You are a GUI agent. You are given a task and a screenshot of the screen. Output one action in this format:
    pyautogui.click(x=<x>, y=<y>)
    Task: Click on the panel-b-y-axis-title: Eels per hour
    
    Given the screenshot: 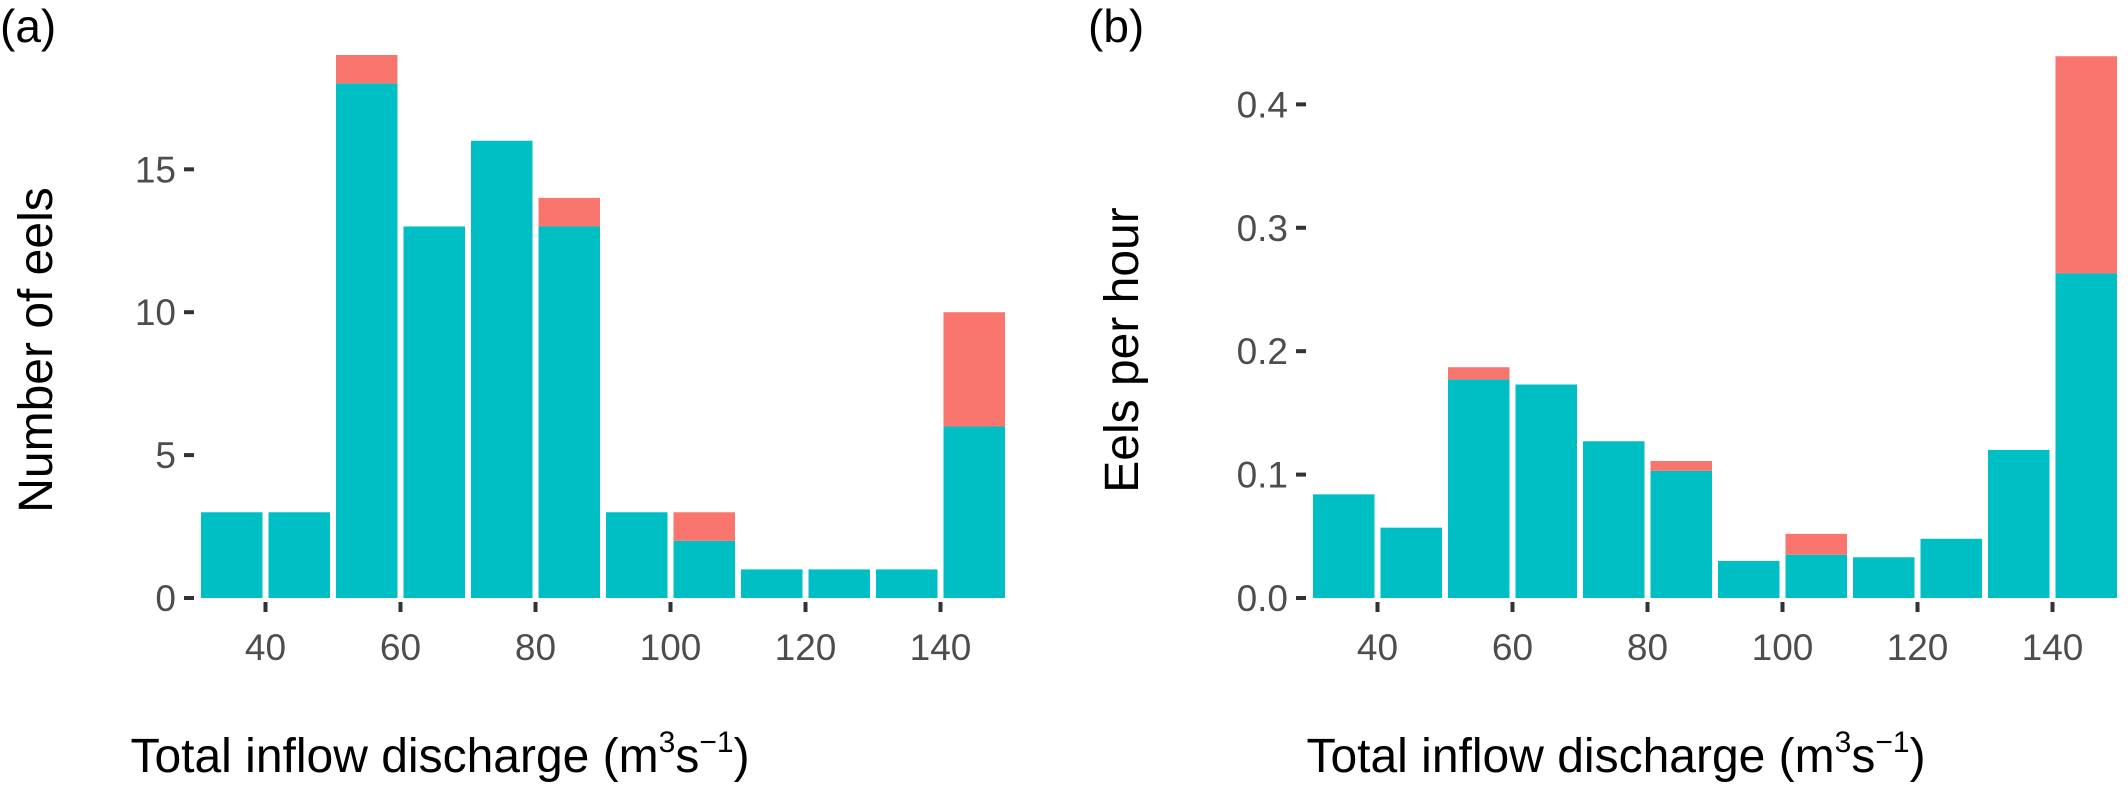 What is the action you would take?
    pyautogui.click(x=1122, y=350)
    